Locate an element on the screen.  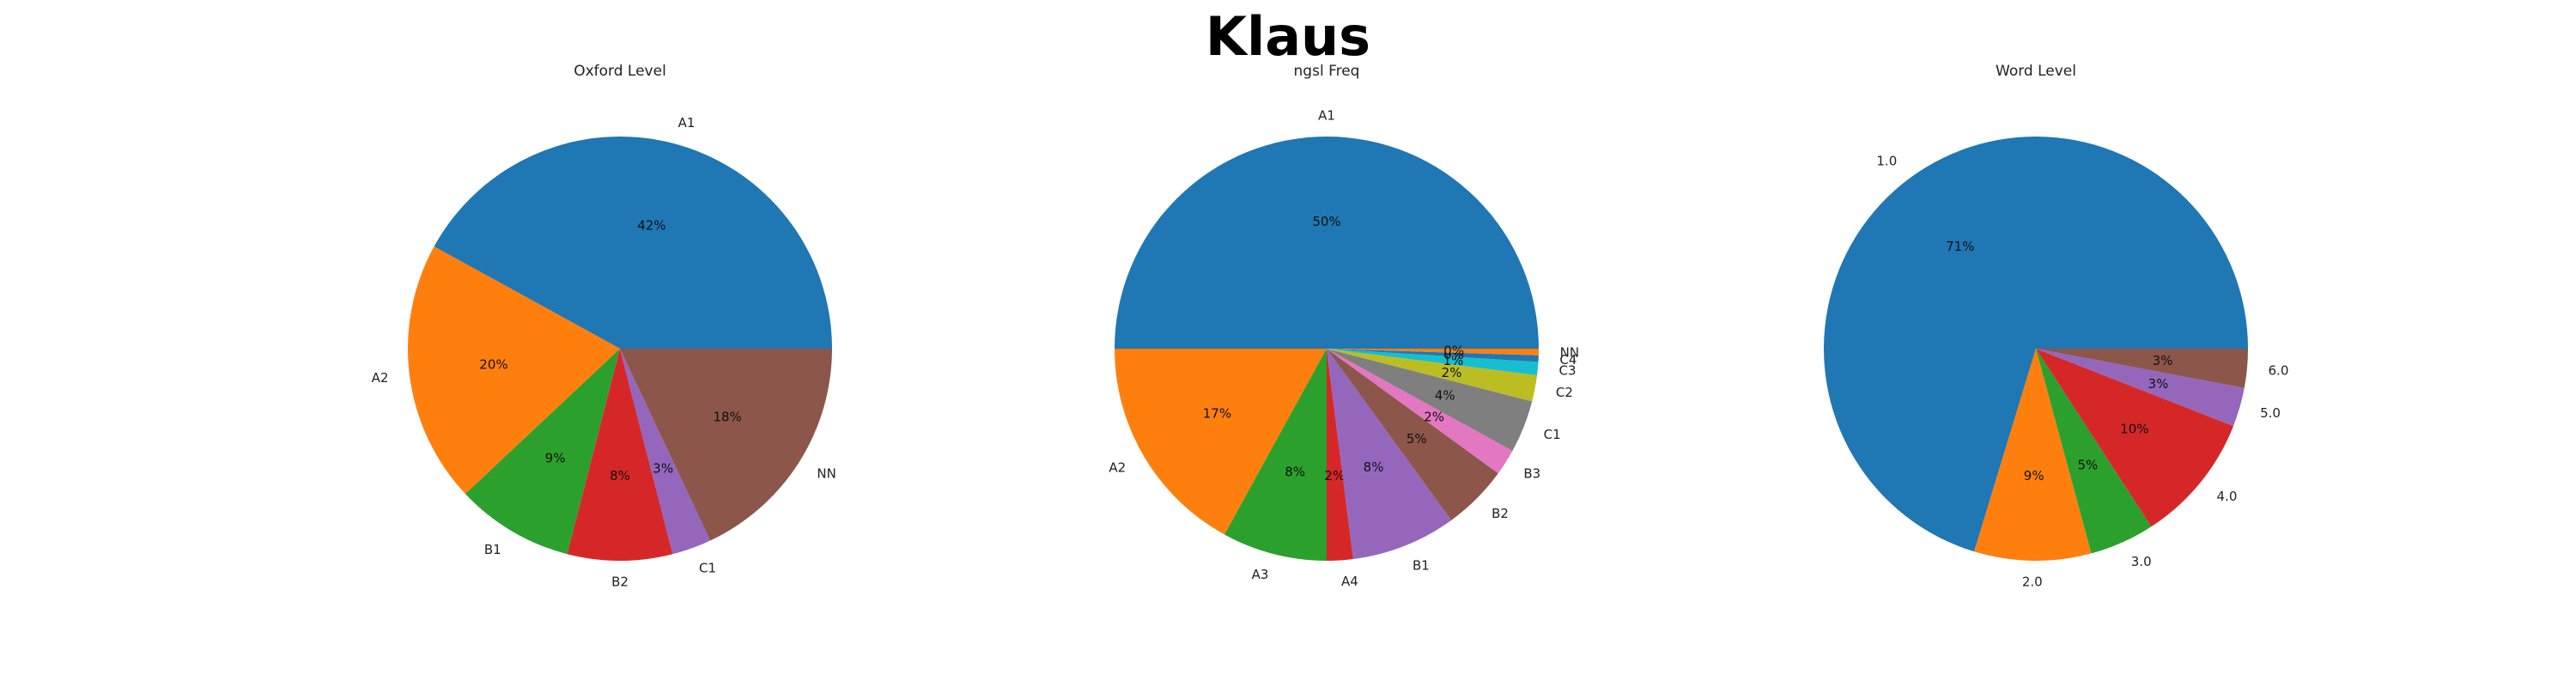
pie-slice-c2 is located at coordinates (1433, 375).